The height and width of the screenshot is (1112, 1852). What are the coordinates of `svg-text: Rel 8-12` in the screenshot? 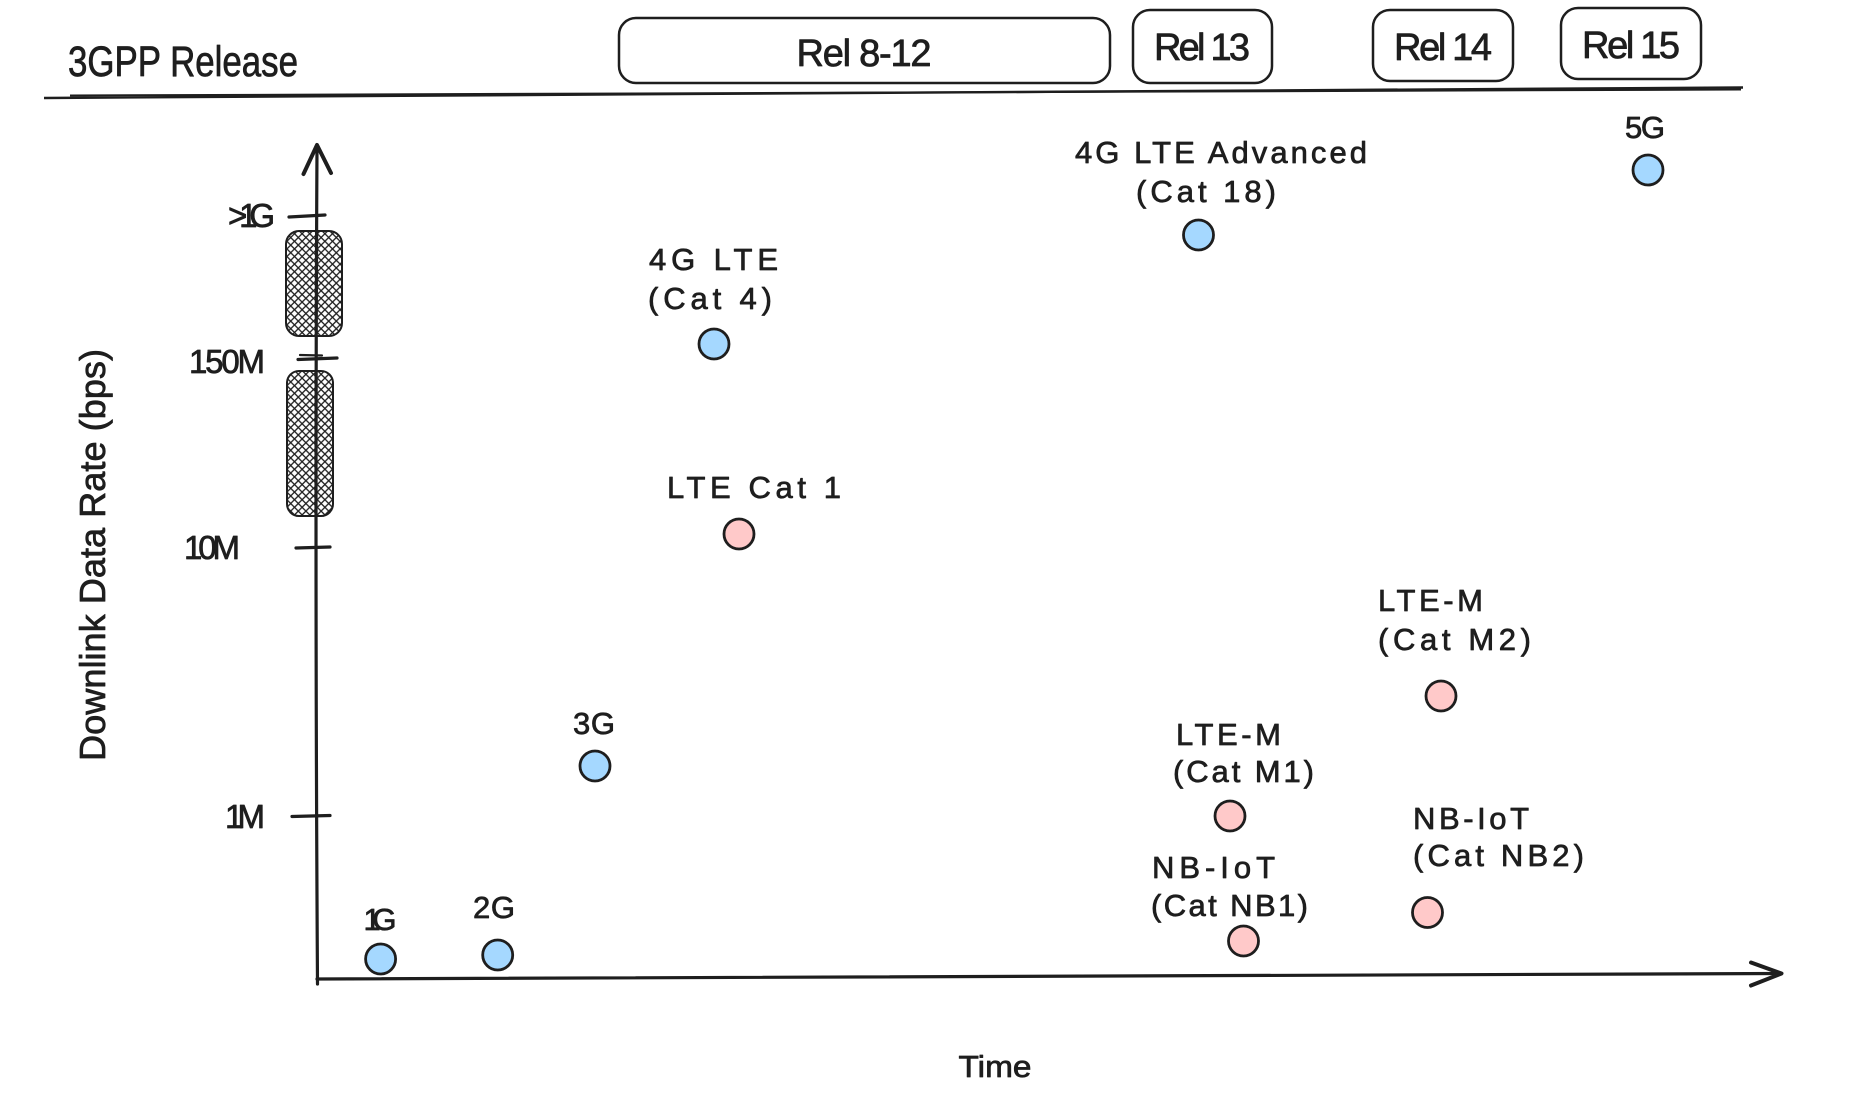 It's located at (864, 54).